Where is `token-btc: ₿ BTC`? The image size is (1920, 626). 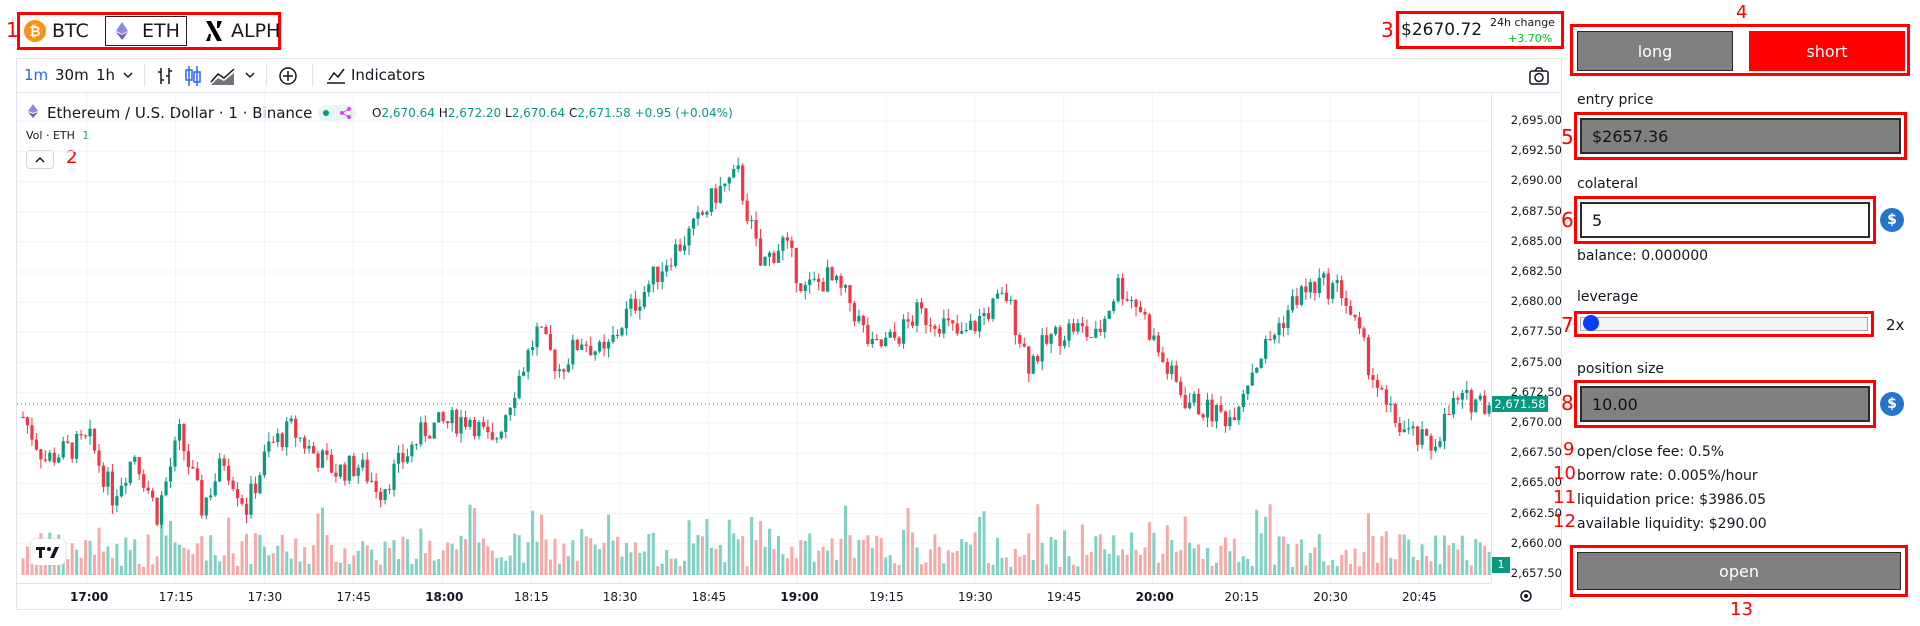
token-btc: ₿ BTC is located at coordinates (64, 31).